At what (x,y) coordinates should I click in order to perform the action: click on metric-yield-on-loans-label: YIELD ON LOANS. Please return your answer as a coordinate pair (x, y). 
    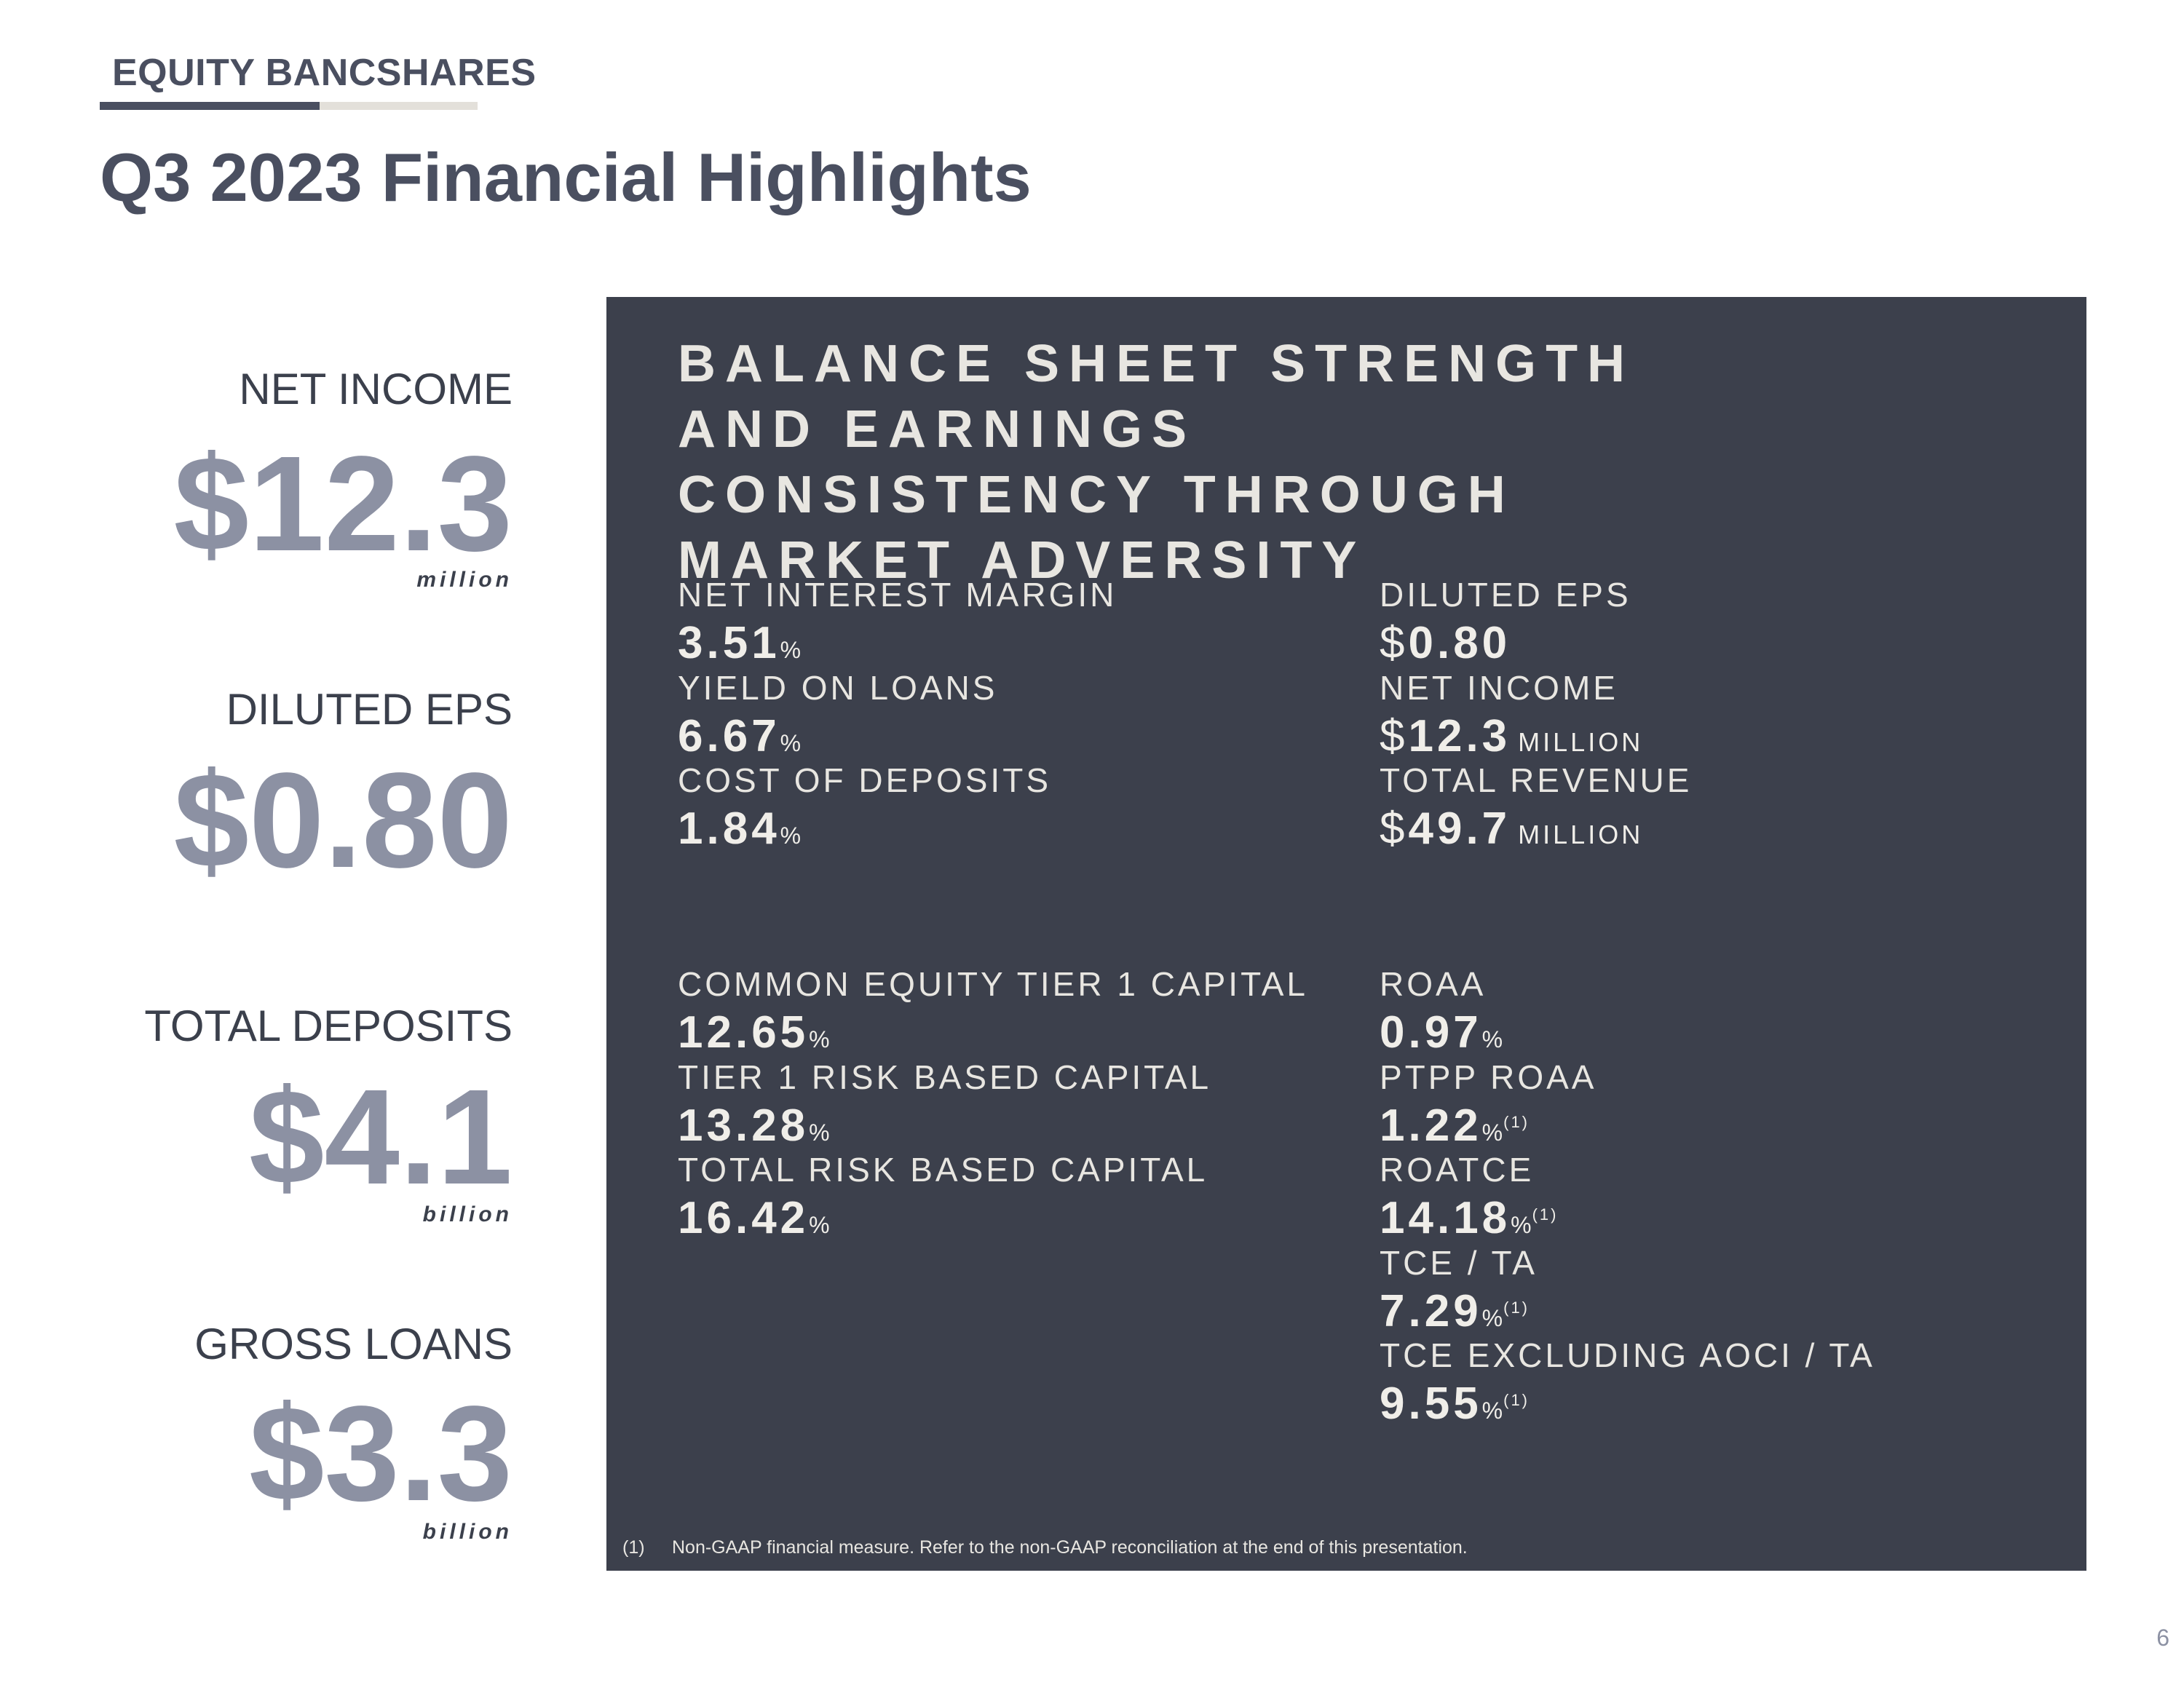
    Looking at the image, I should click on (838, 688).